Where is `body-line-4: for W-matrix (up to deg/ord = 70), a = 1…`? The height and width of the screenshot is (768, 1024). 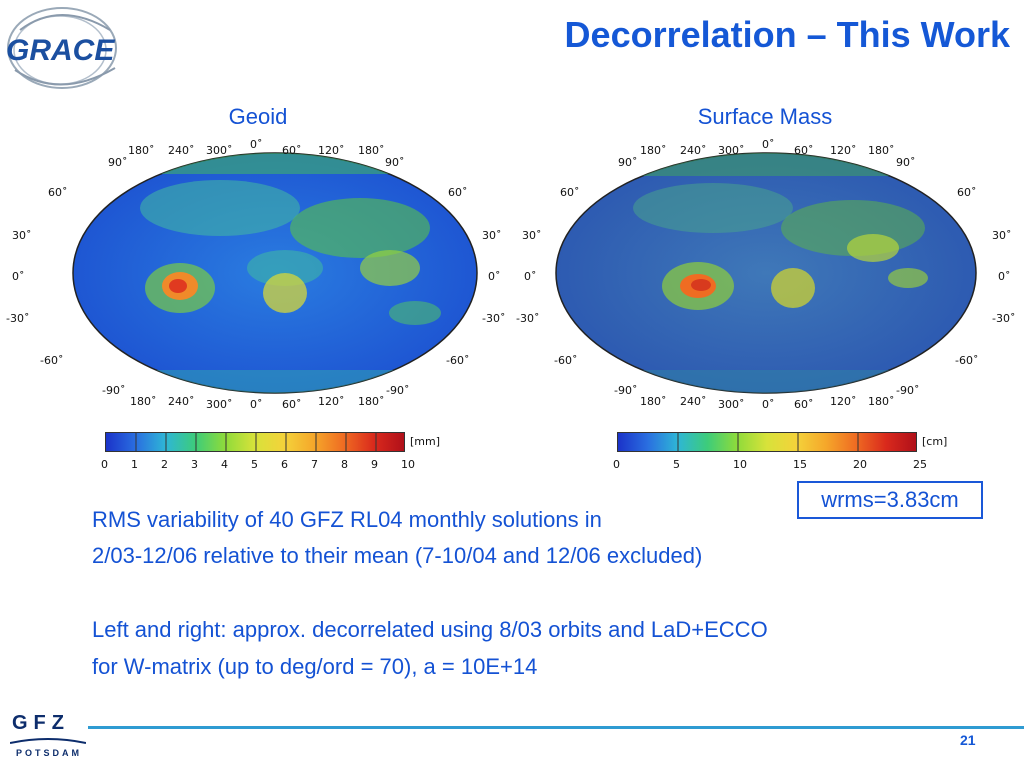 body-line-4: for W-matrix (up to deg/ord = 70), a = 1… is located at coordinates (315, 666).